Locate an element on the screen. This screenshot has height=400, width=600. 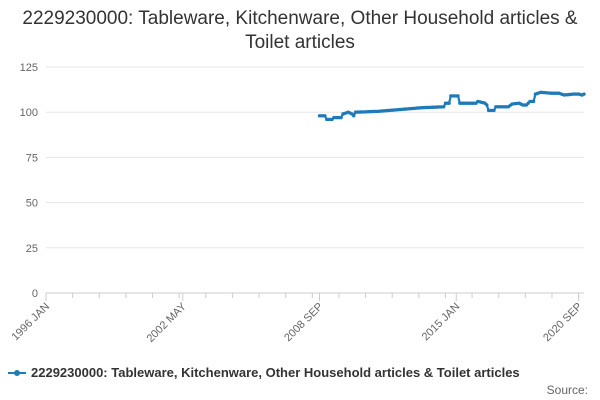
x-tick-label: 2020 SEP is located at coordinates (563, 323).